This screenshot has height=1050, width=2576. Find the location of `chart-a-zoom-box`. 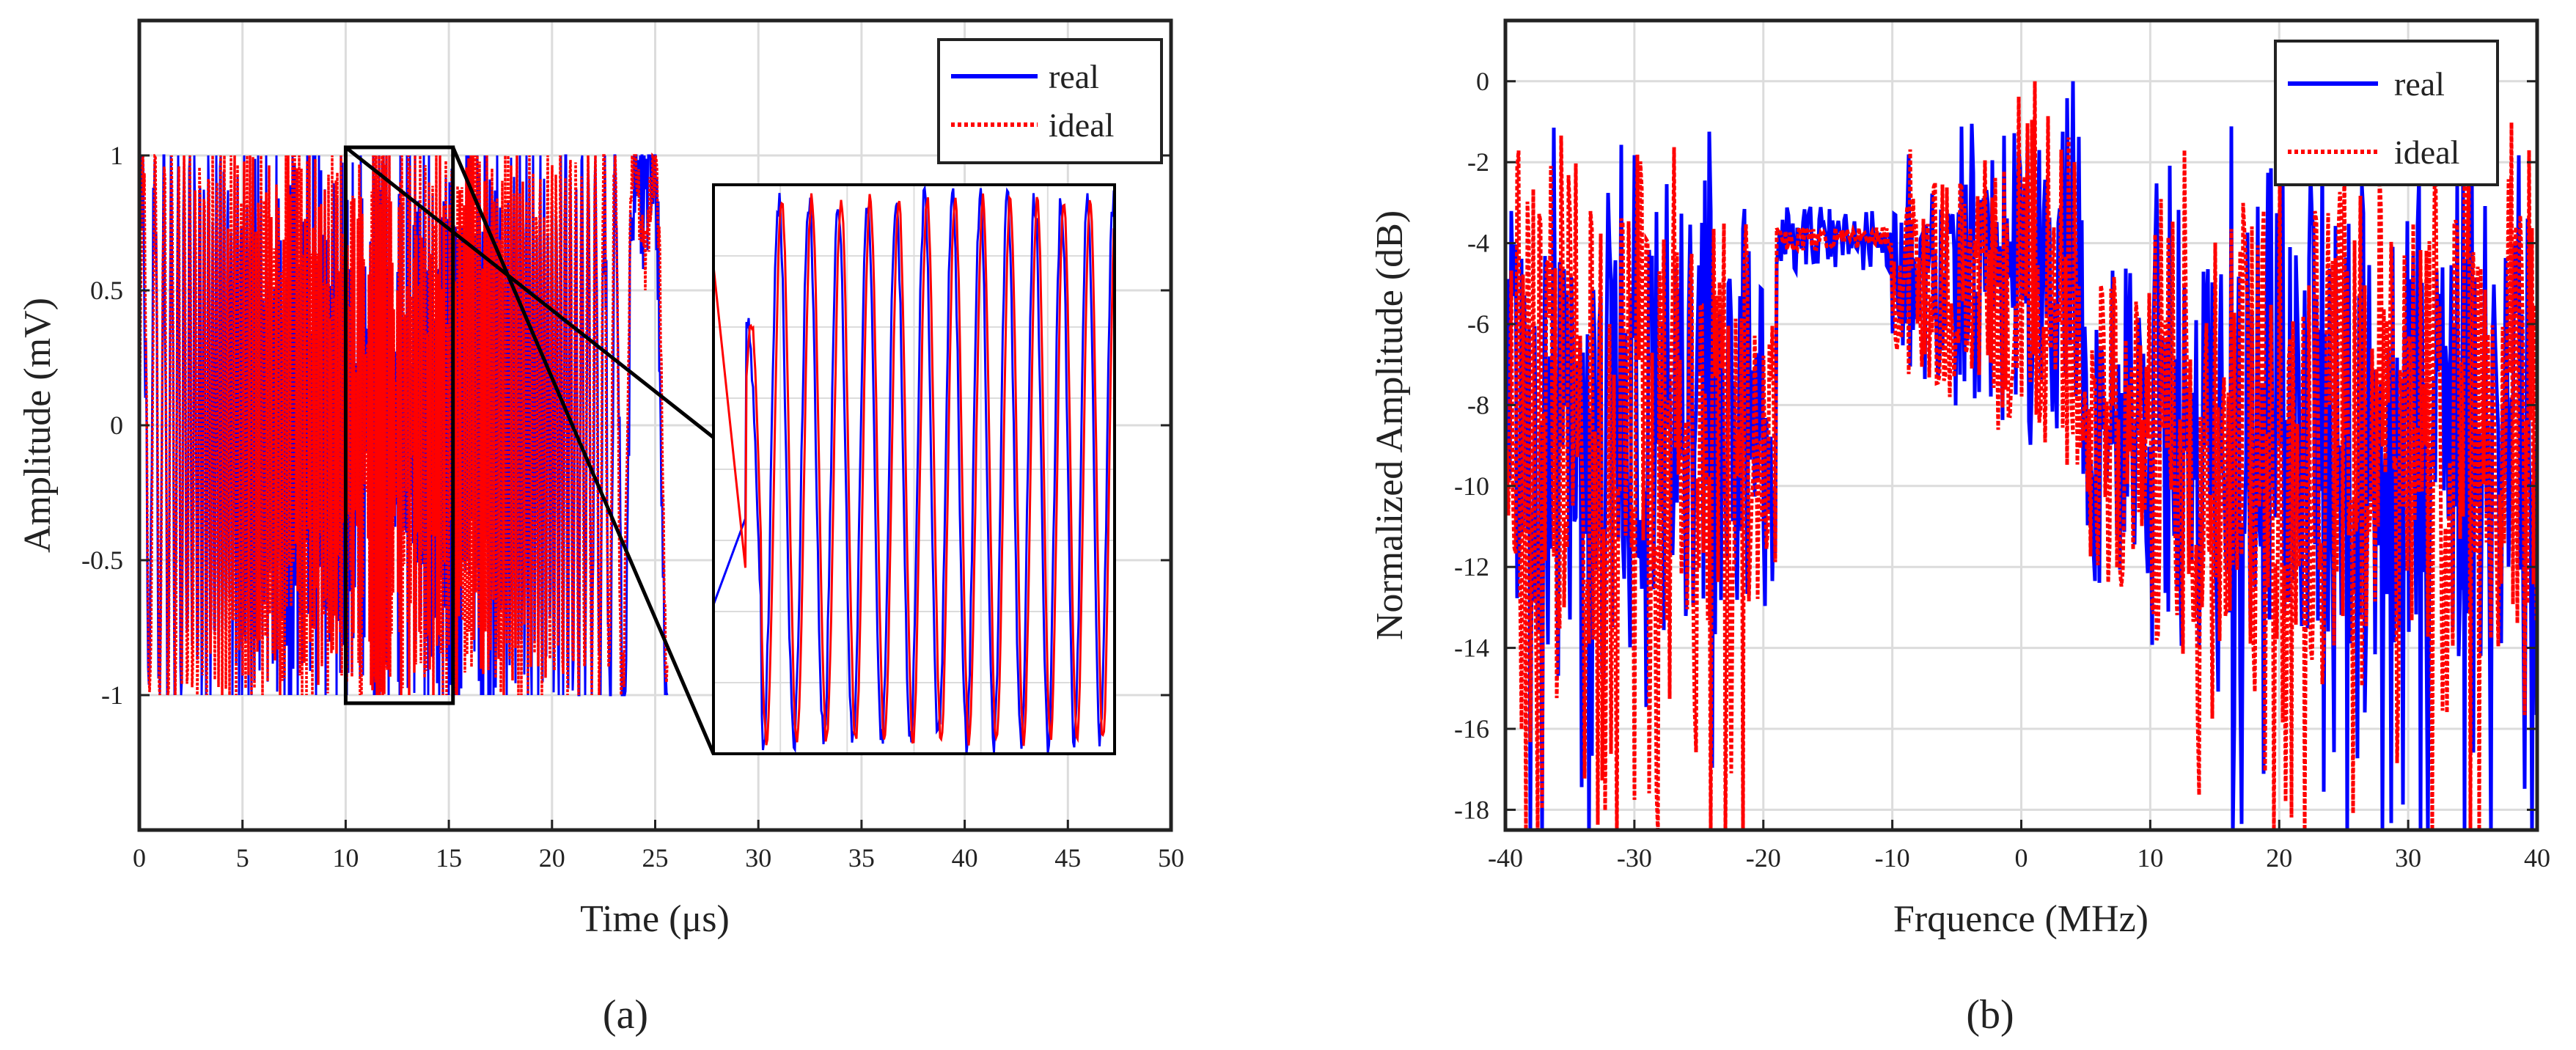

chart-a-zoom-box is located at coordinates (399, 425).